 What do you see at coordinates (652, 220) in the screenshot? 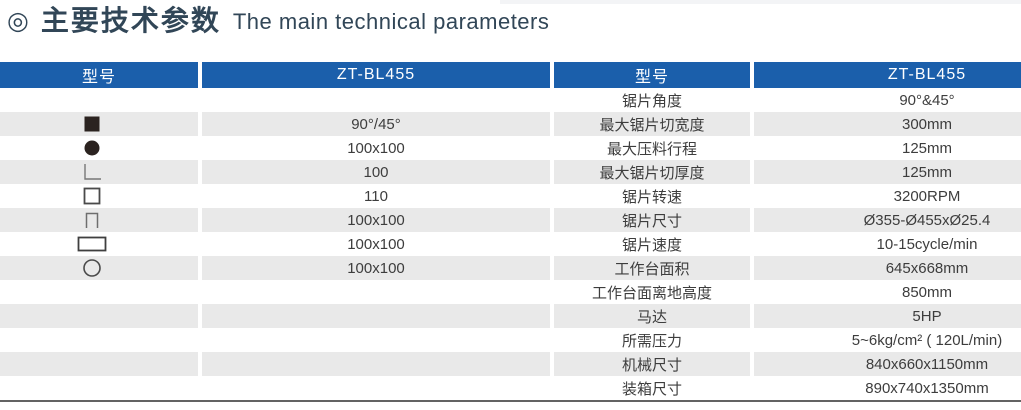
I see `table-row-spec-label: 锯片尺寸` at bounding box center [652, 220].